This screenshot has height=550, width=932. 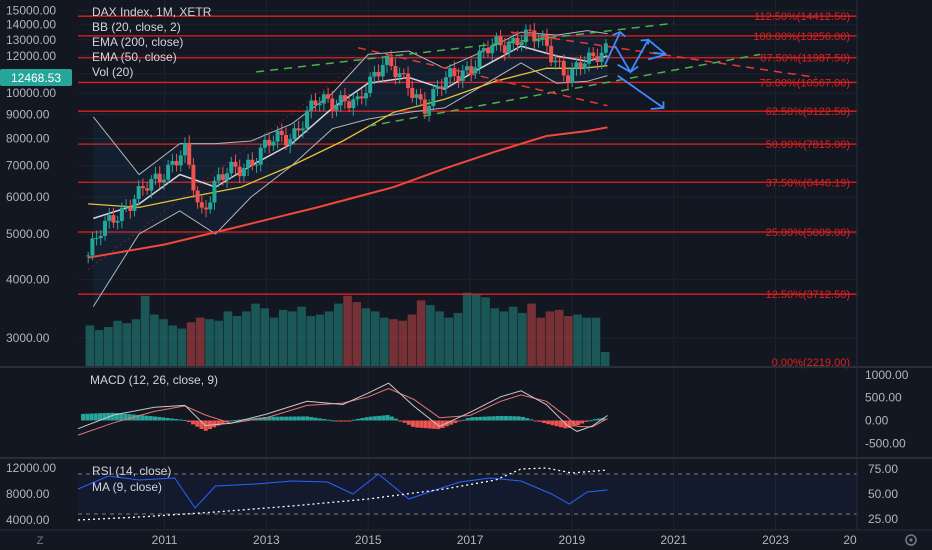 I want to click on legend-ema50: EMA (50, close), so click(x=134, y=57).